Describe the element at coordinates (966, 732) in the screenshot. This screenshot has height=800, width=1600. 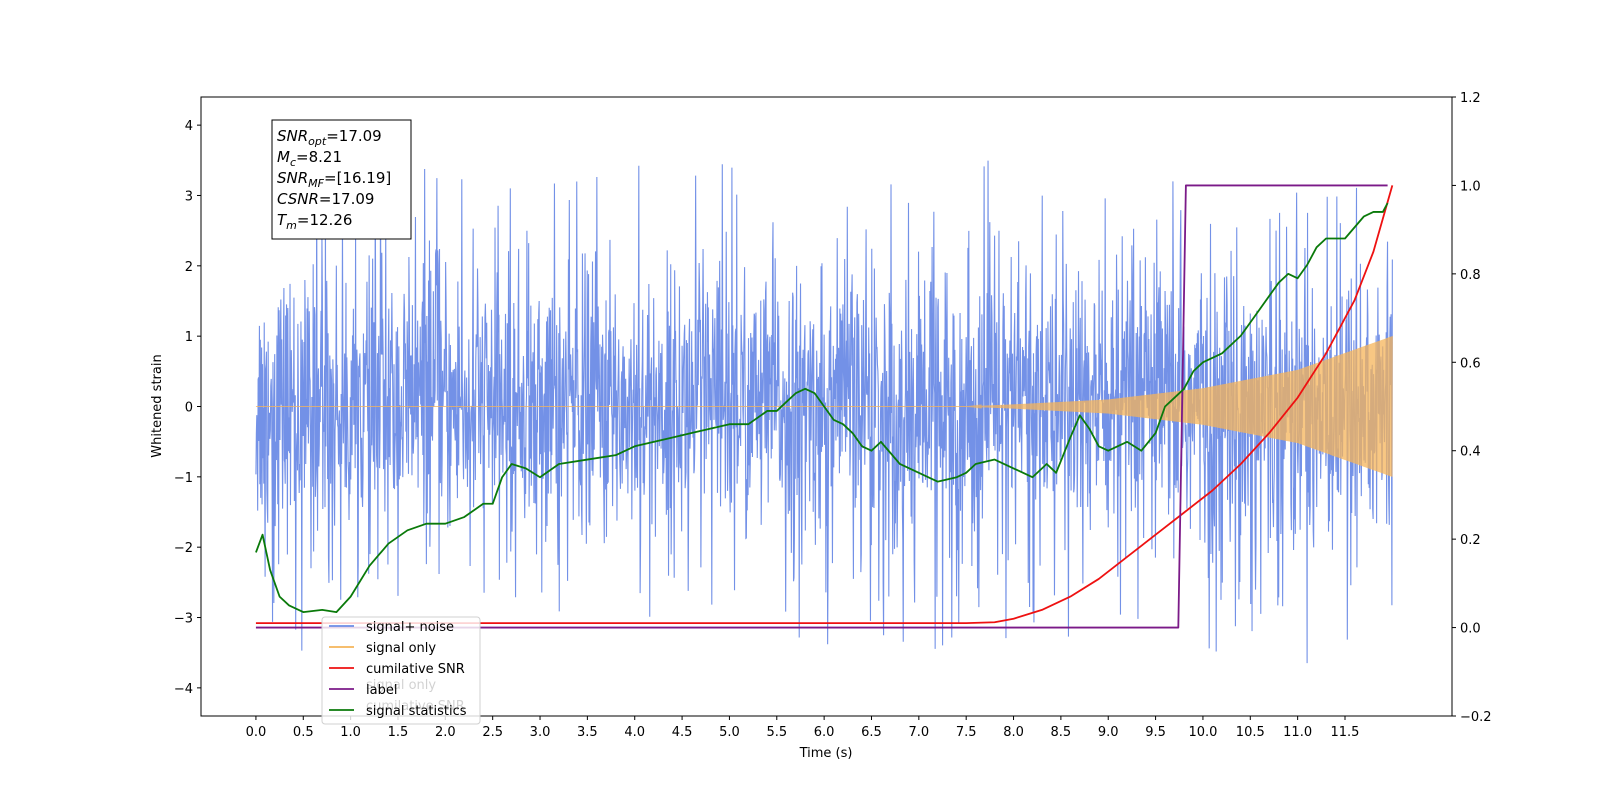
I see `x-tick-label: 7.5` at that location.